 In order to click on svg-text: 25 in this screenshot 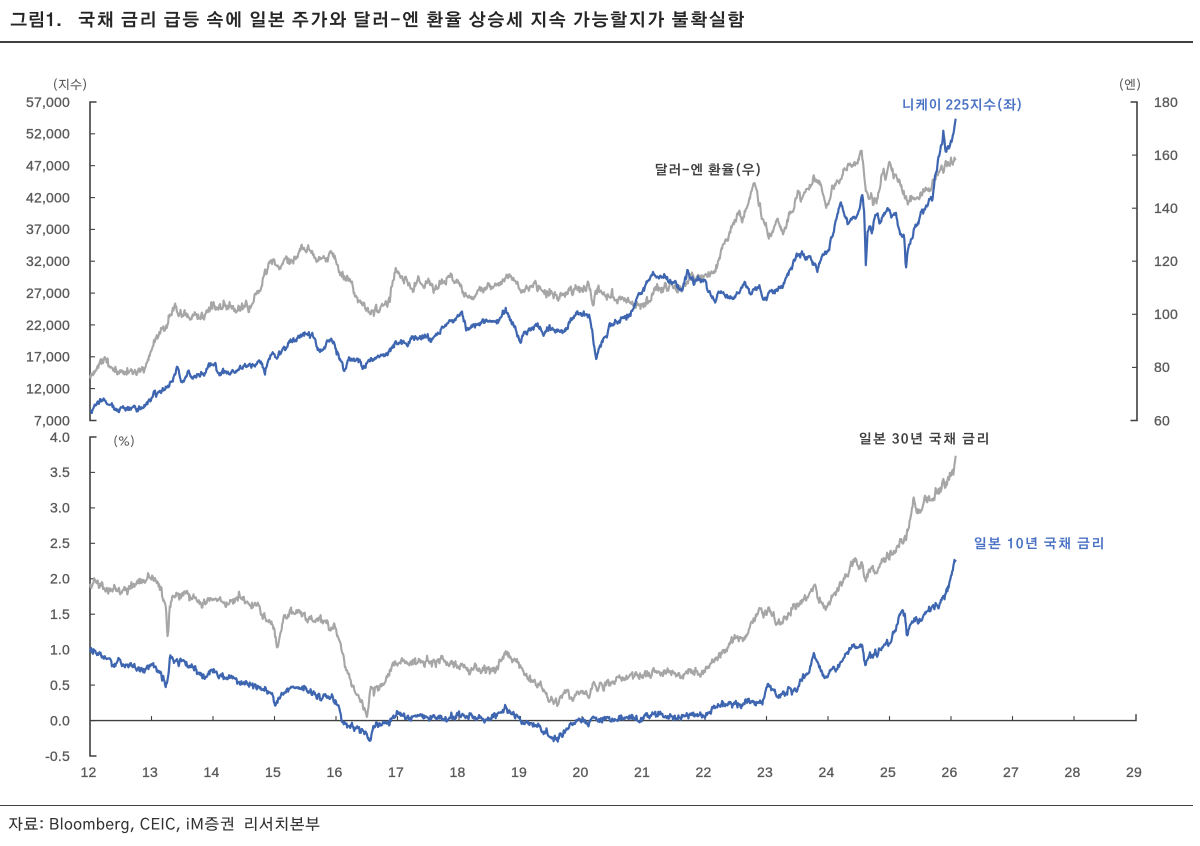, I will do `click(888, 772)`.